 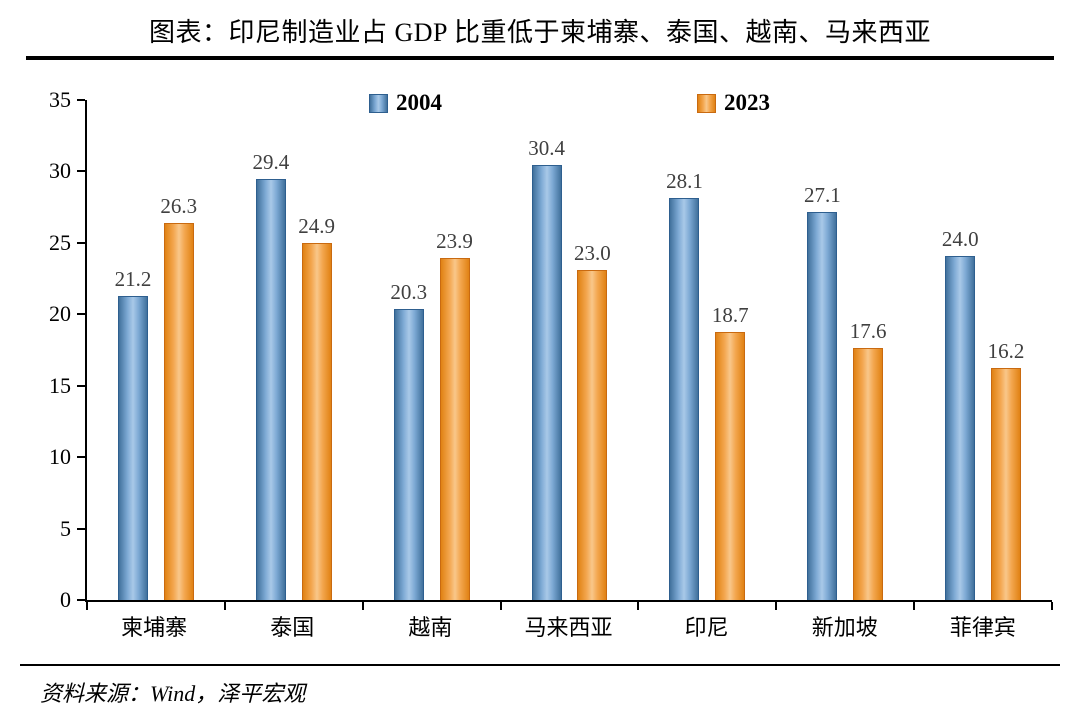 I want to click on bar-value-label: 17.6, so click(x=868, y=330).